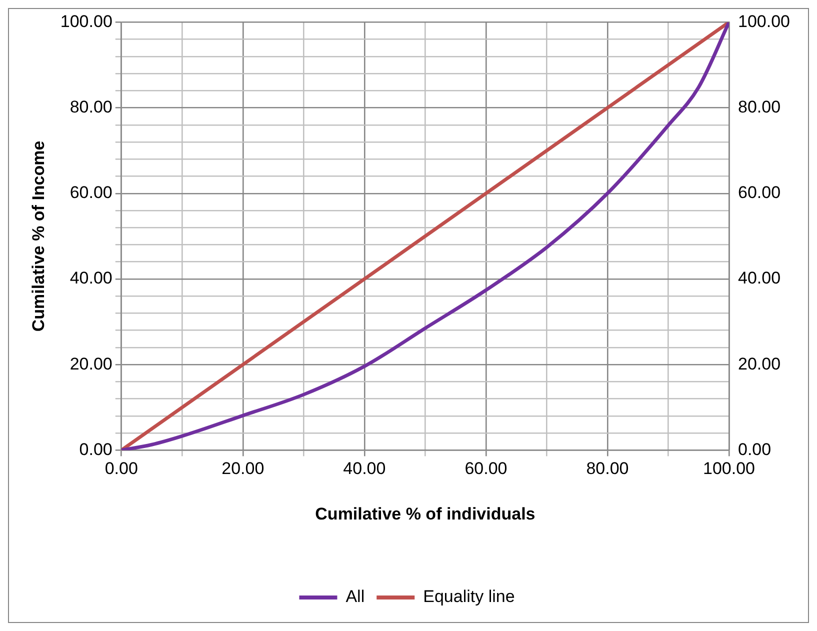 This screenshot has height=631, width=817. What do you see at coordinates (469, 596) in the screenshot?
I see `legend-label: Equality line` at bounding box center [469, 596].